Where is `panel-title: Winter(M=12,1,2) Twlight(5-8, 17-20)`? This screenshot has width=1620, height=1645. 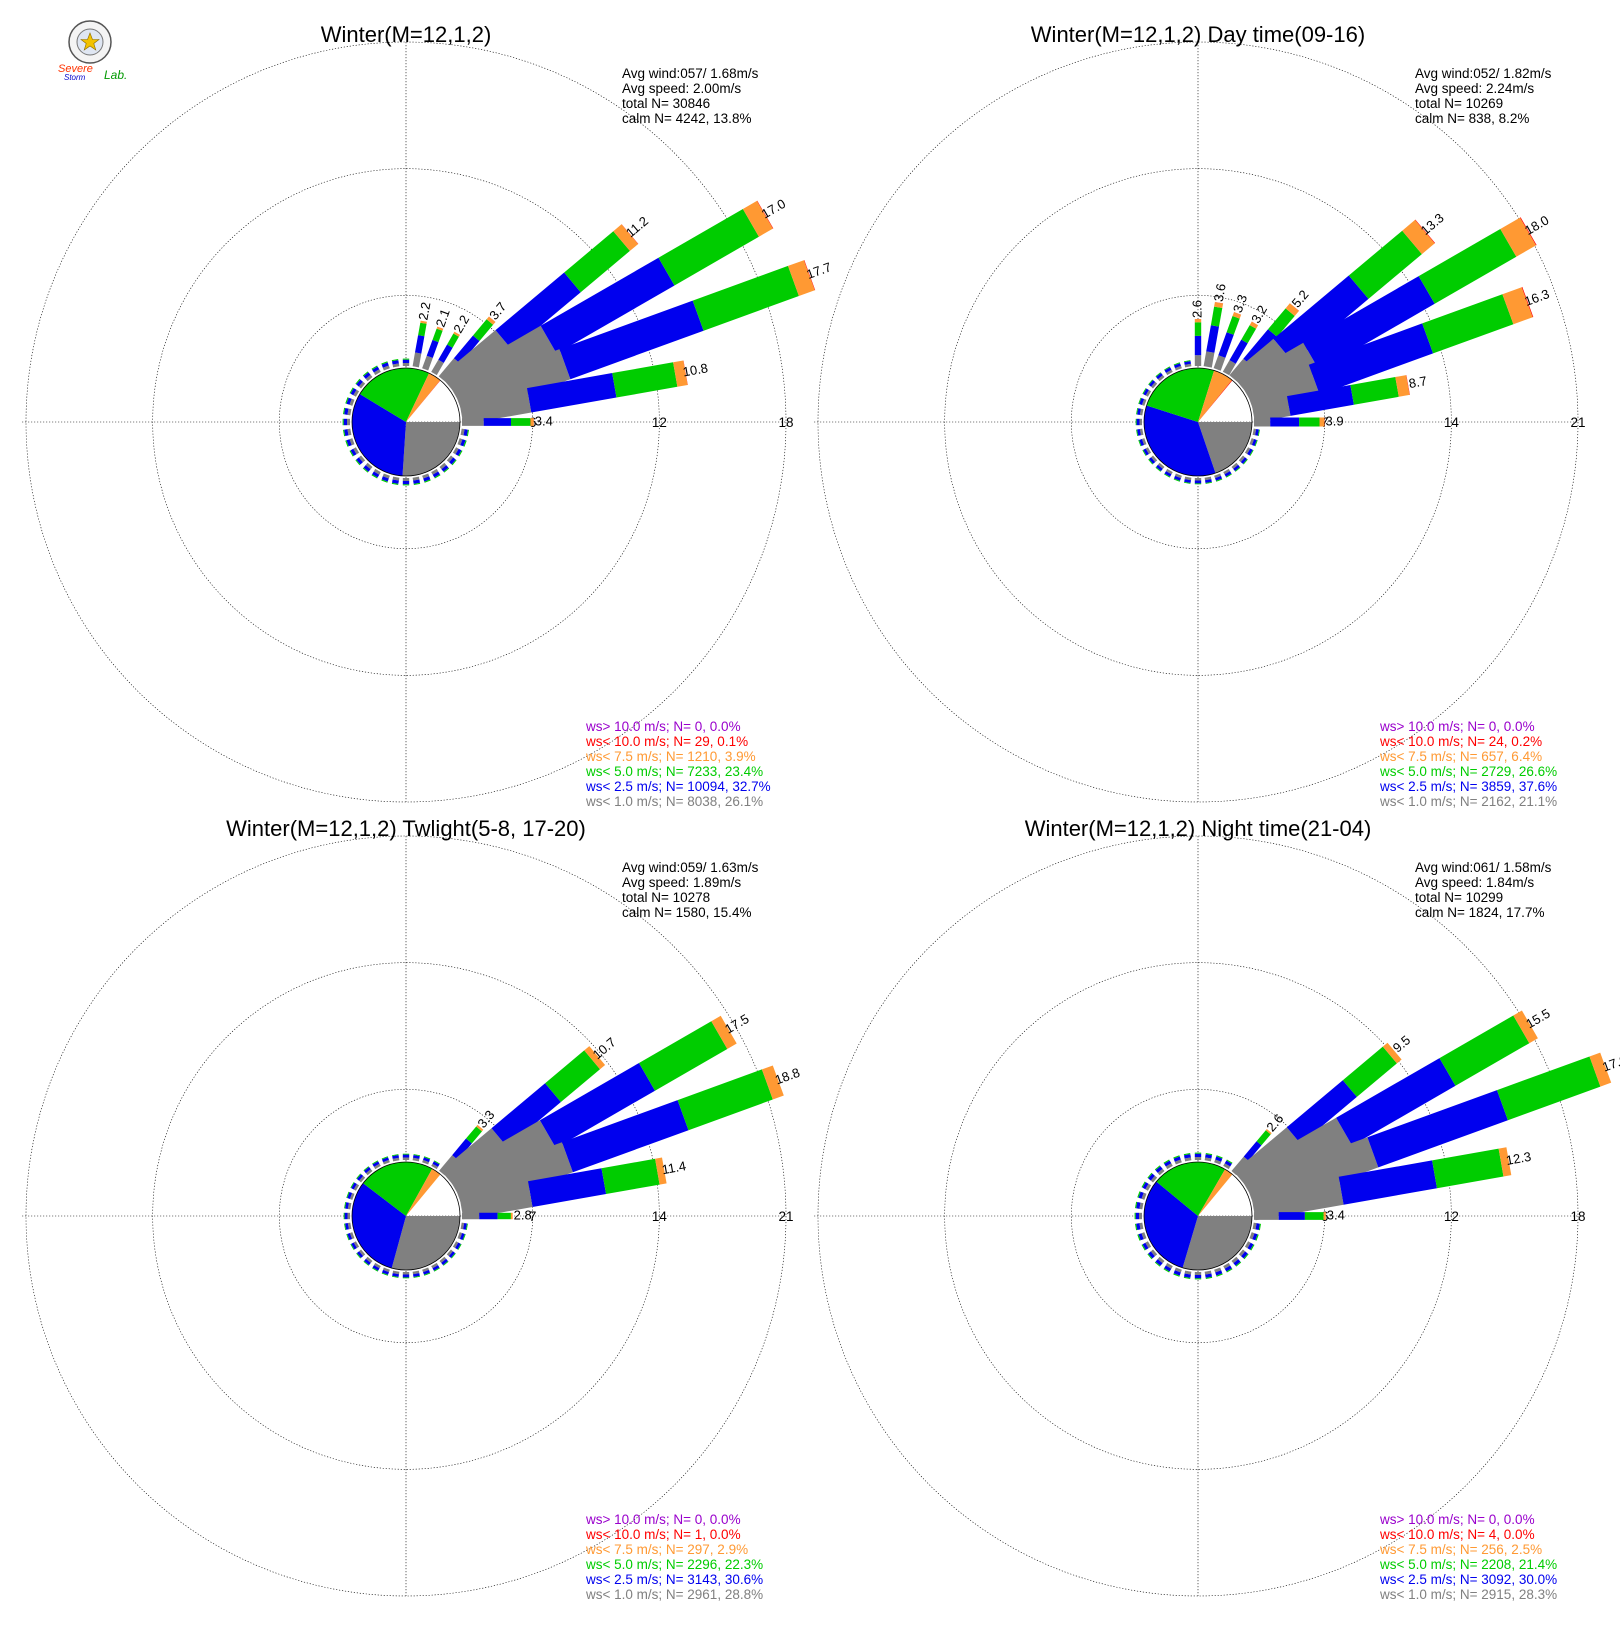 panel-title: Winter(M=12,1,2) Twlight(5-8, 17-20) is located at coordinates (406, 828).